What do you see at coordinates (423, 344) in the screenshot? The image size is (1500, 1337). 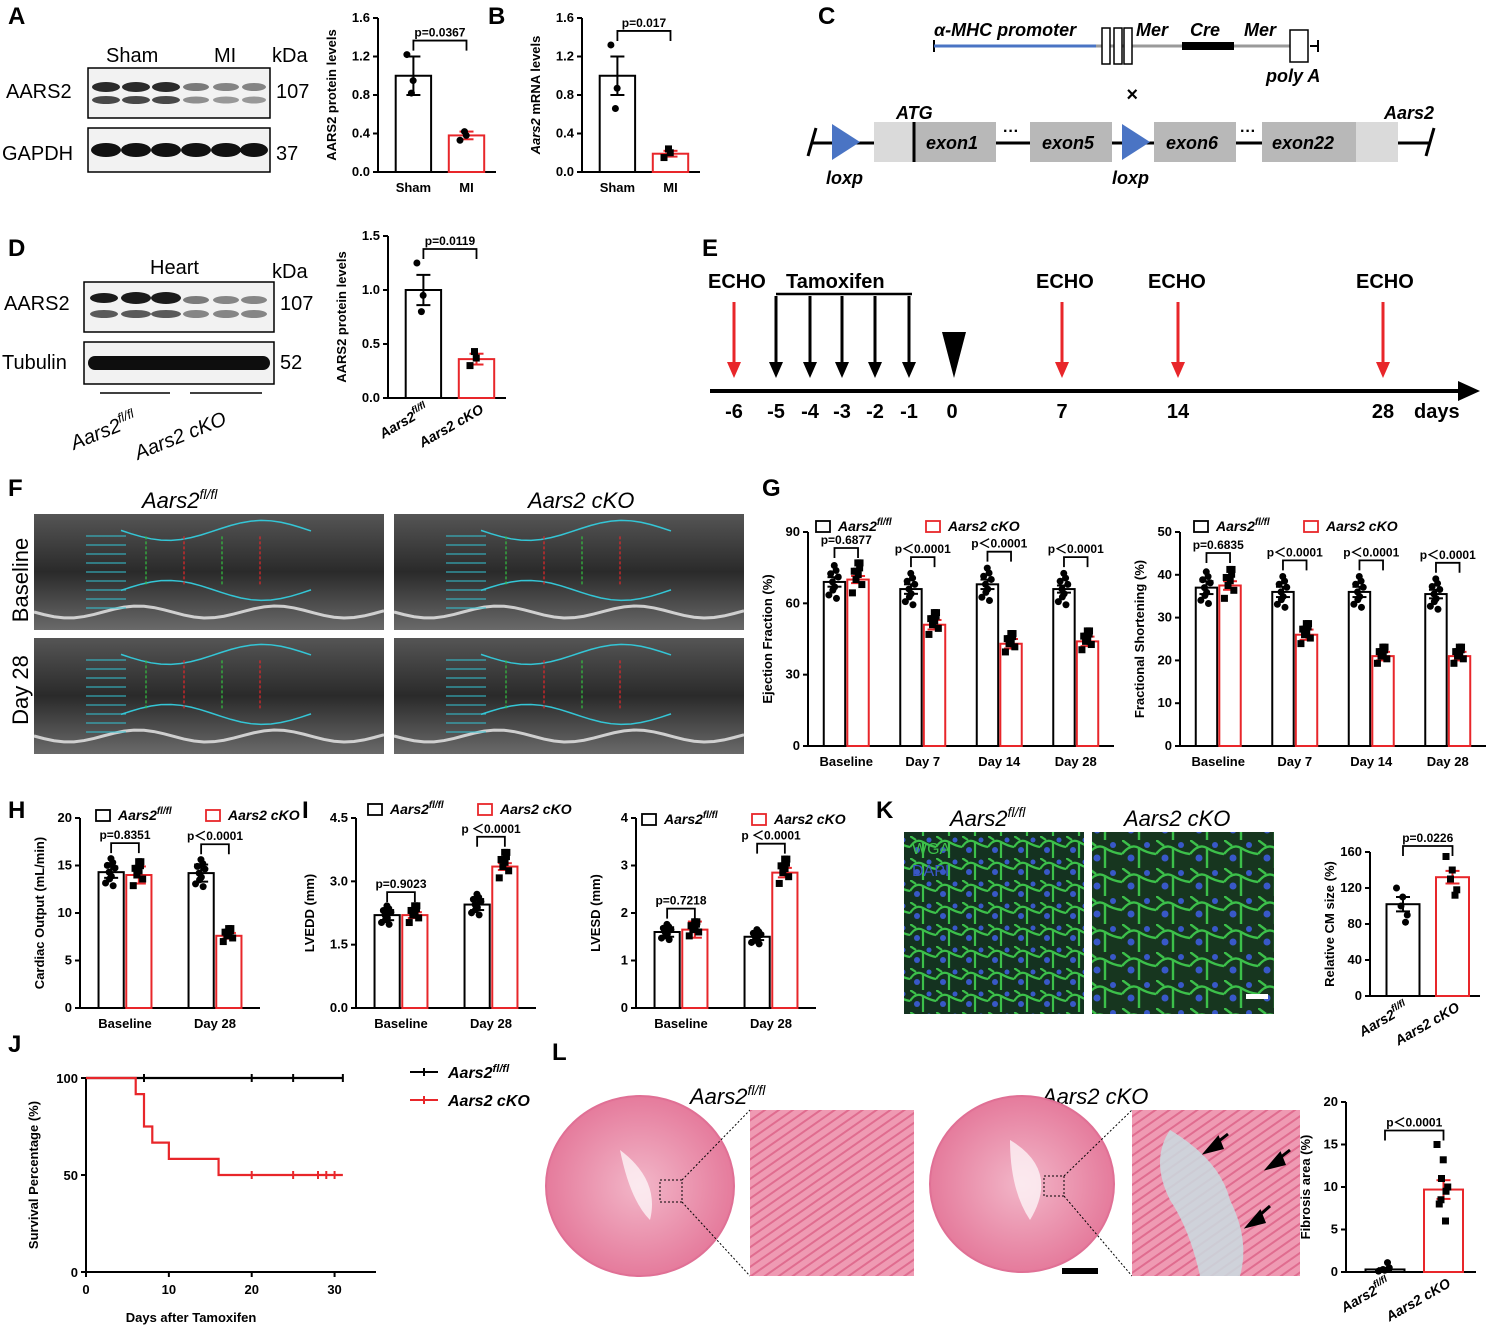 I see `chart-d-0-bar` at bounding box center [423, 344].